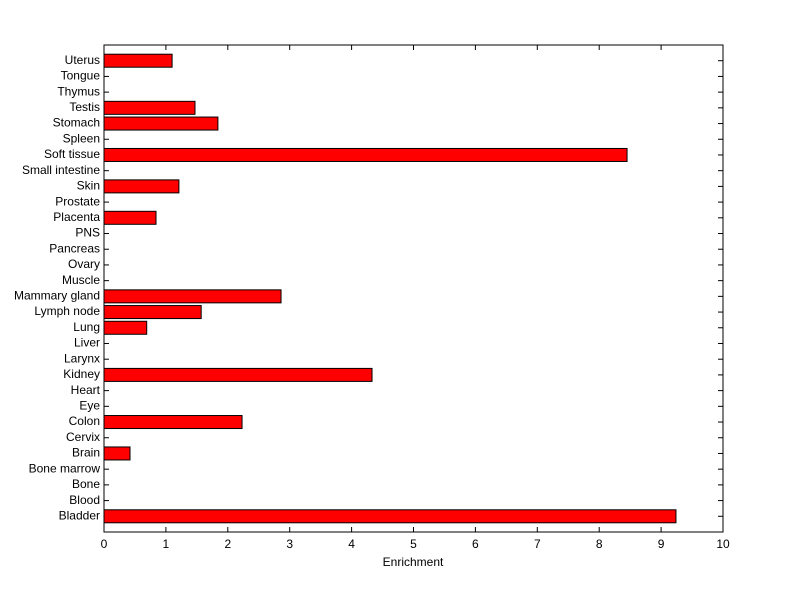 The width and height of the screenshot is (800, 599). What do you see at coordinates (76, 123) in the screenshot?
I see `y-tick-label: Stomach` at bounding box center [76, 123].